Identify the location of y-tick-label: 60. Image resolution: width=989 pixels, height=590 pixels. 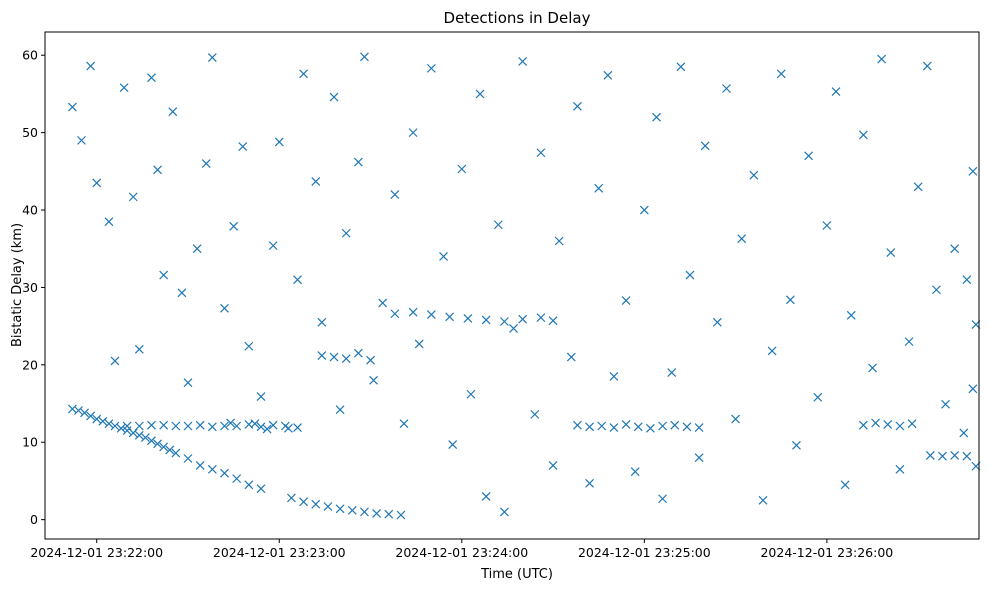
(30, 55).